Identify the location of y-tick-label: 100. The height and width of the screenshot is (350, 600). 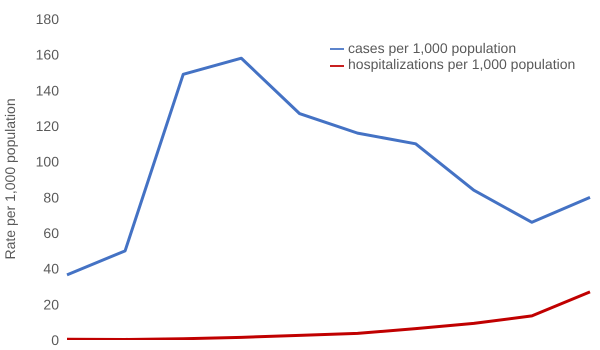
(48, 162).